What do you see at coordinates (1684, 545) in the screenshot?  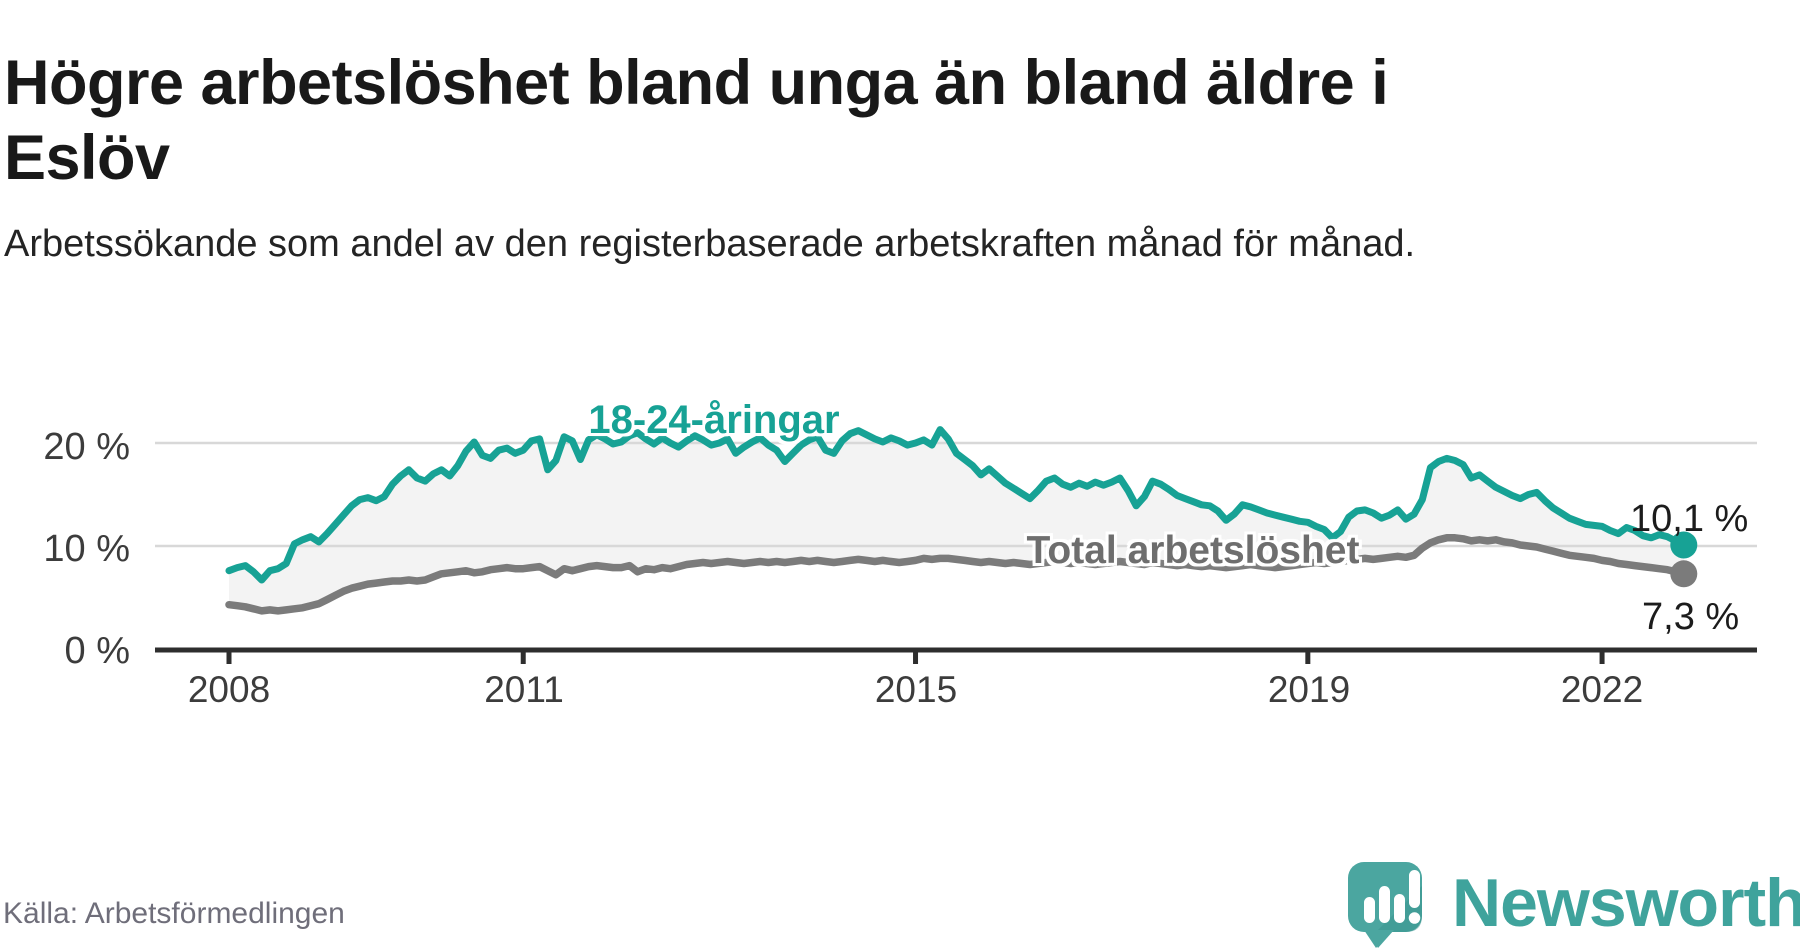 I see `youth-end-dot` at bounding box center [1684, 545].